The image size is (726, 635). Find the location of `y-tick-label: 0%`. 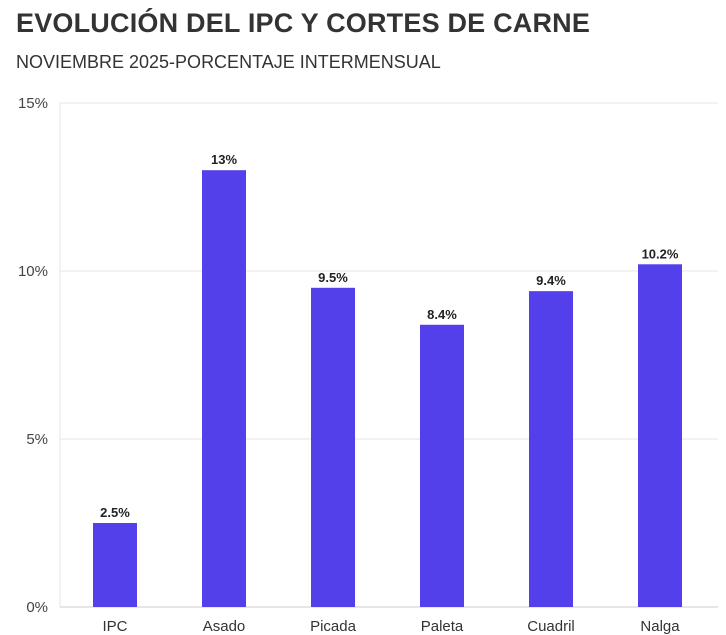

y-tick-label: 0% is located at coordinates (37, 607).